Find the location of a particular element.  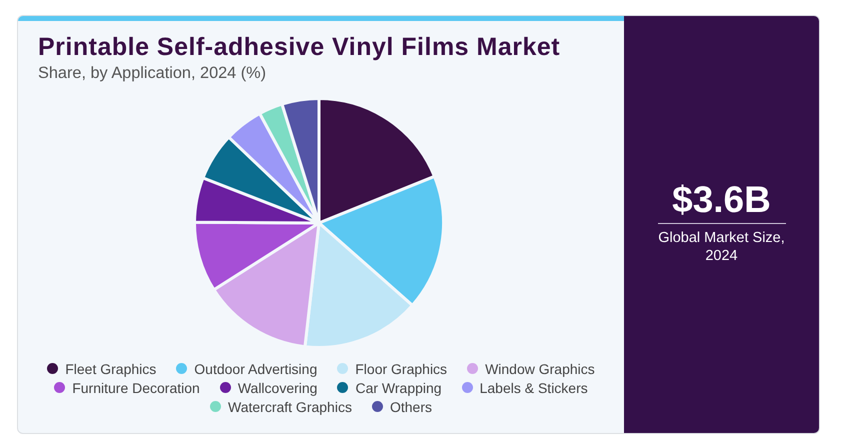

legend-label: Labels & Stickers is located at coordinates (534, 388).